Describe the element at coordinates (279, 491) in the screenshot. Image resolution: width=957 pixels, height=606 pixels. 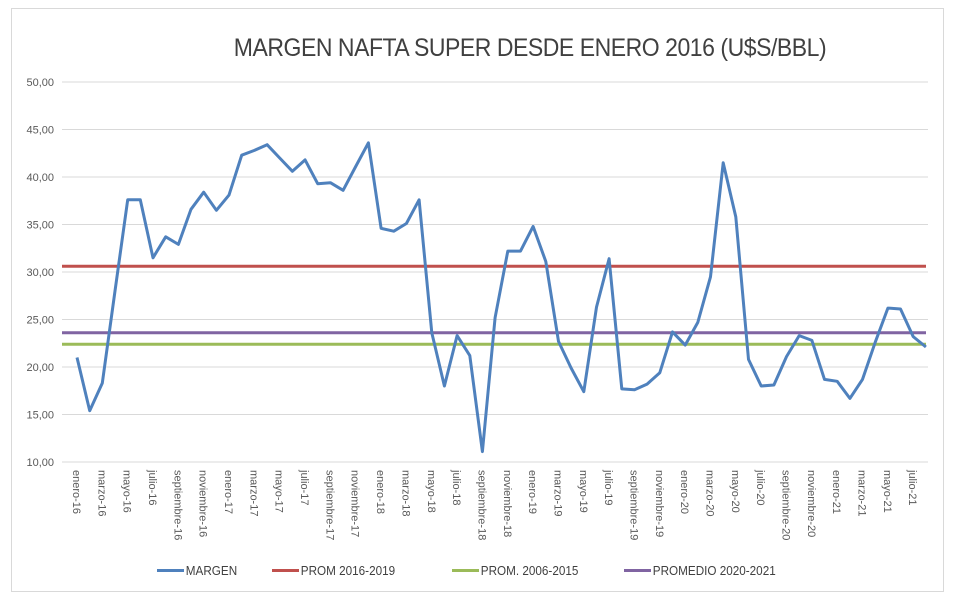
I see `x-tick-label: mayo-17` at that location.